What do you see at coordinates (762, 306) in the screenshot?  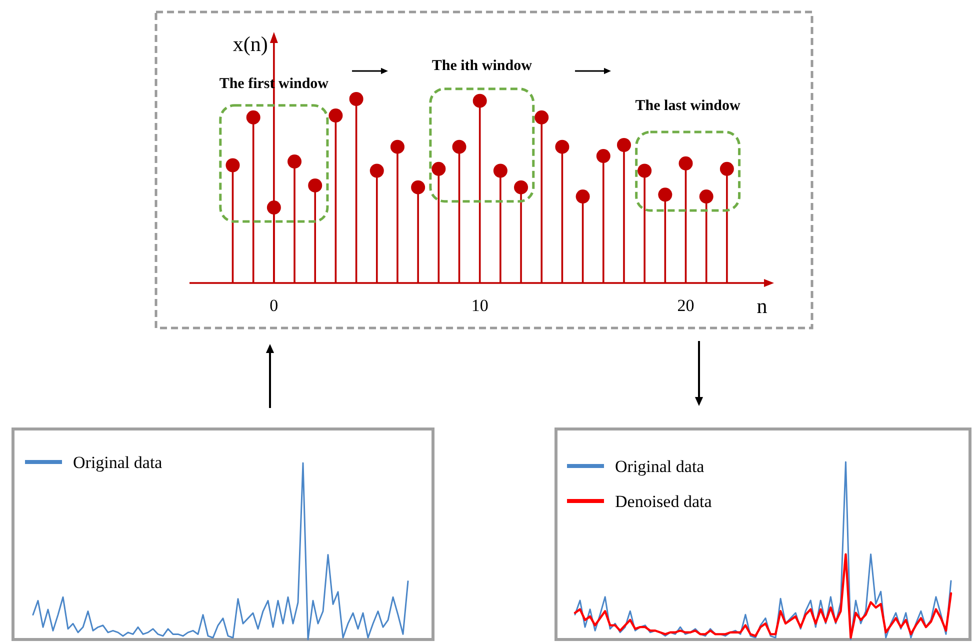 I see `x-axis-title: n` at bounding box center [762, 306].